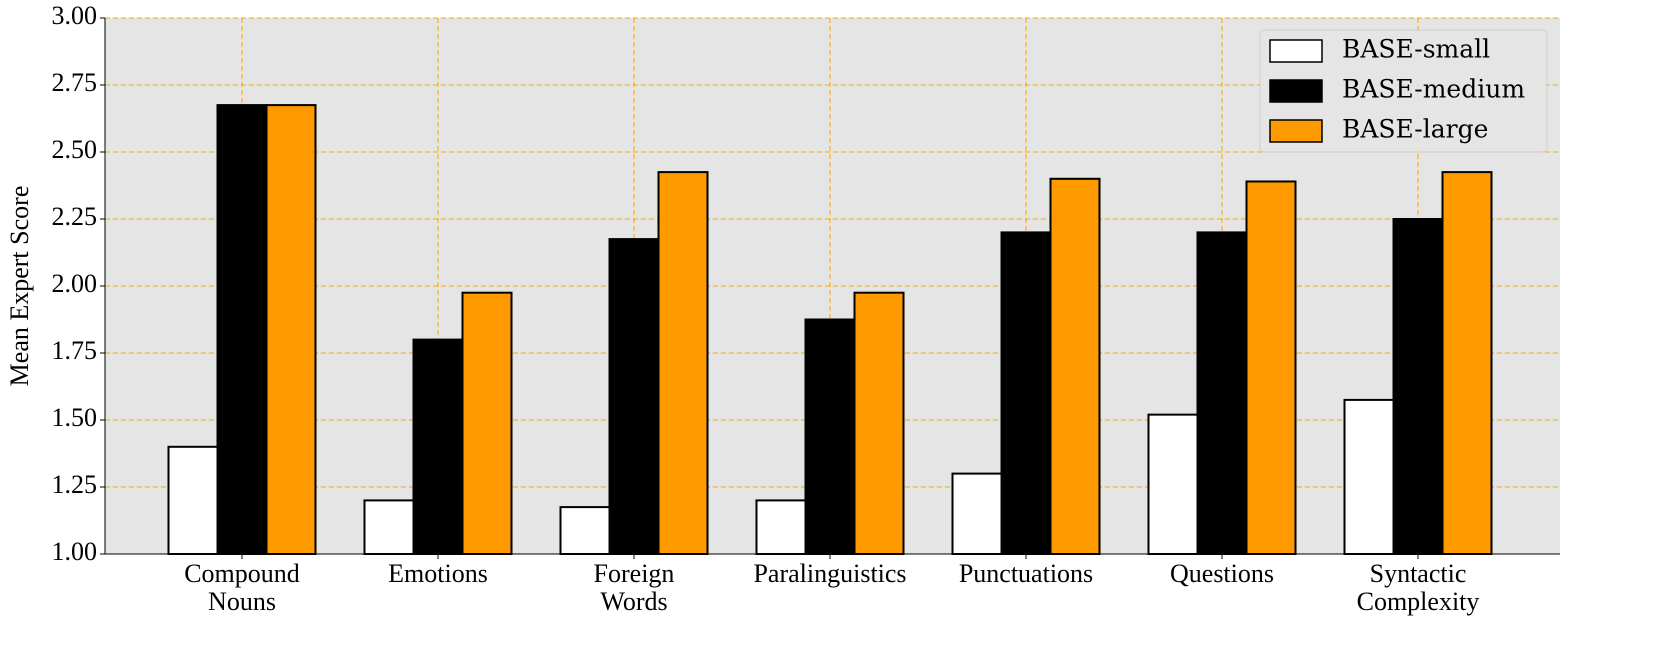  I want to click on y-tick-label: 2.50, so click(75, 149).